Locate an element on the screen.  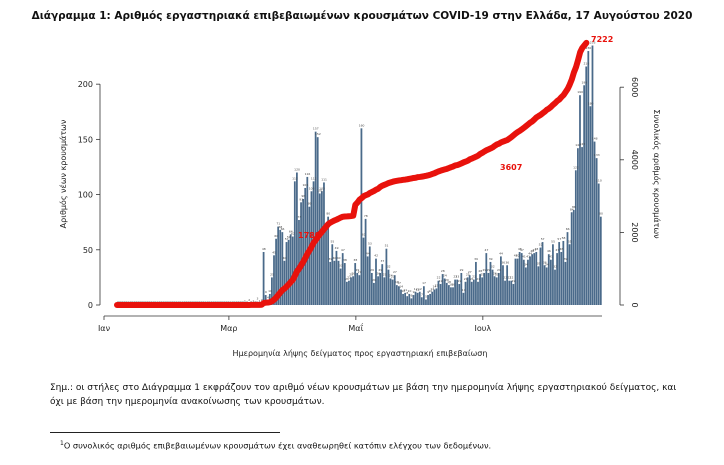
bar-value-label: 10 is located at coordinates (270, 291).